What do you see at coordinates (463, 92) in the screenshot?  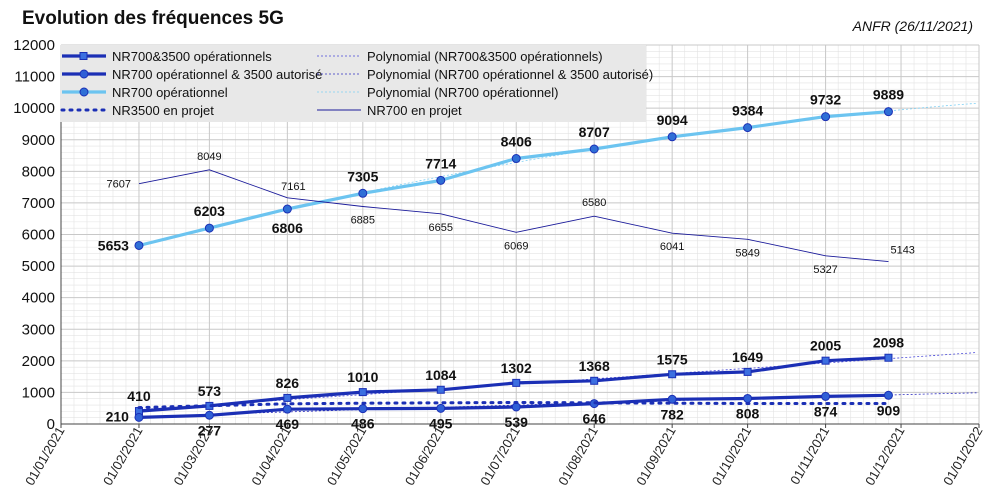 I see `legend-entry-2-1-label: Polynomial (NR700 opérationnel)` at bounding box center [463, 92].